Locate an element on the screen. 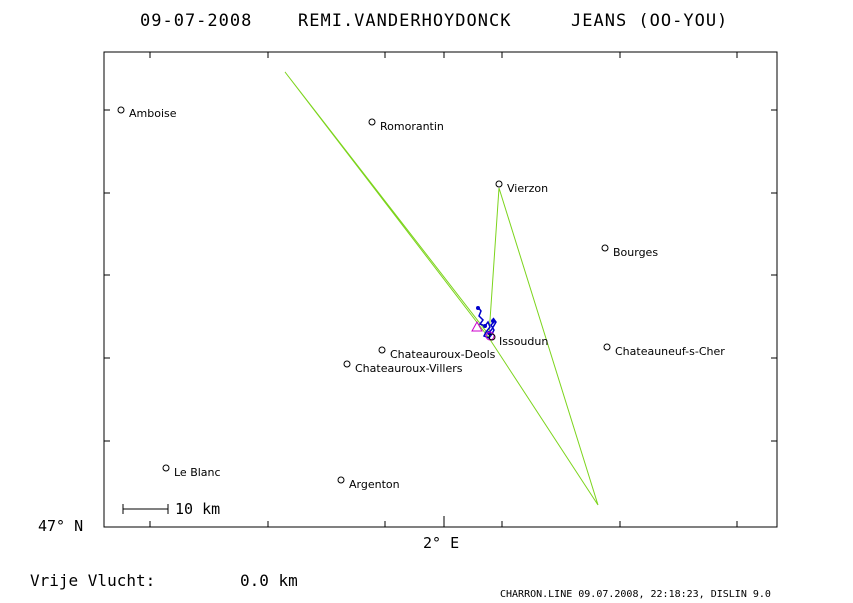 The image size is (853, 603). city-chateauroux-villers: Chateauroux-Villers is located at coordinates (403, 367).